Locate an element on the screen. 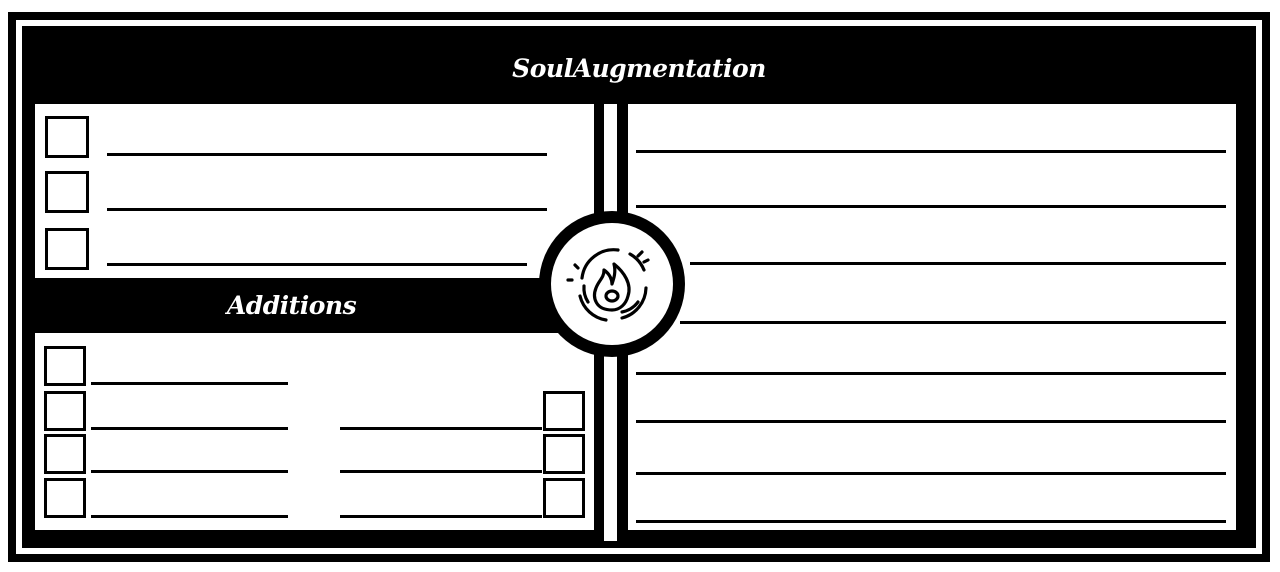  emblem-badge is located at coordinates (612, 284).